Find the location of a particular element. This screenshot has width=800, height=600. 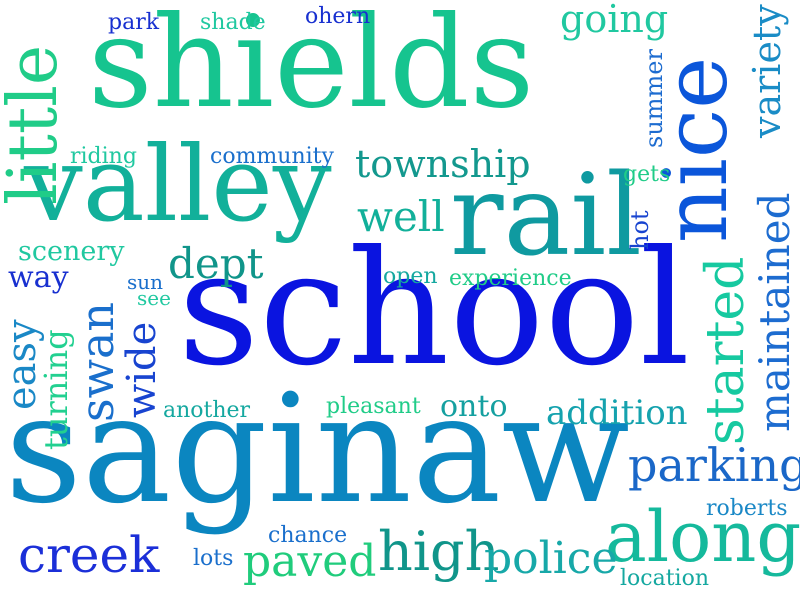

word-another: another is located at coordinates (207, 410).